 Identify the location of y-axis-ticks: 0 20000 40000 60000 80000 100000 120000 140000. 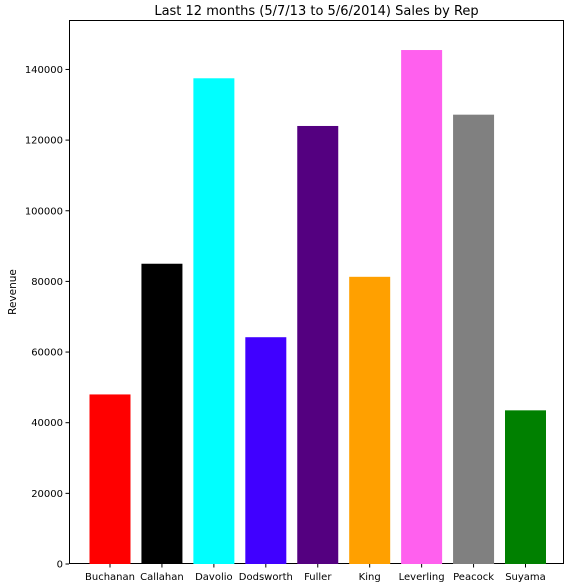
(47, 318).